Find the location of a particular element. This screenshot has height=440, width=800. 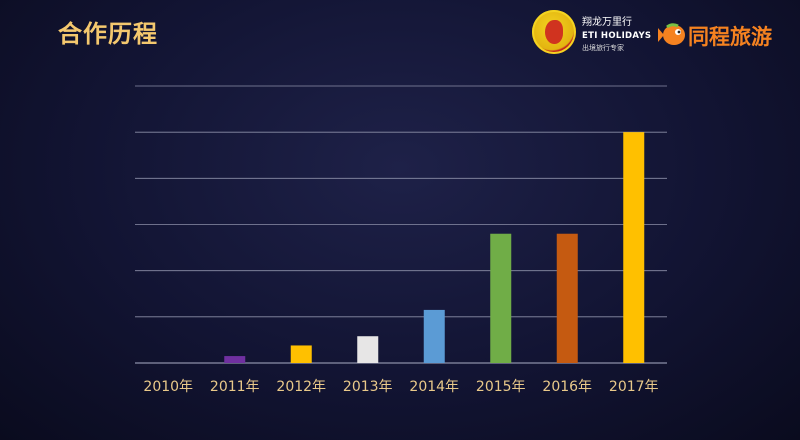

ly-logo-name: 同程旅游 is located at coordinates (730, 37).